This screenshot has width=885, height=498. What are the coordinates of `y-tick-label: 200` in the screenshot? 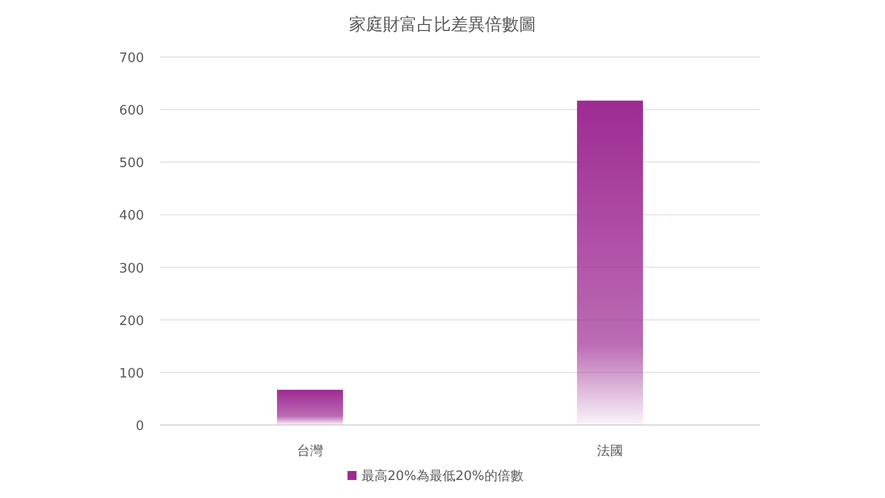 It's located at (131, 321).